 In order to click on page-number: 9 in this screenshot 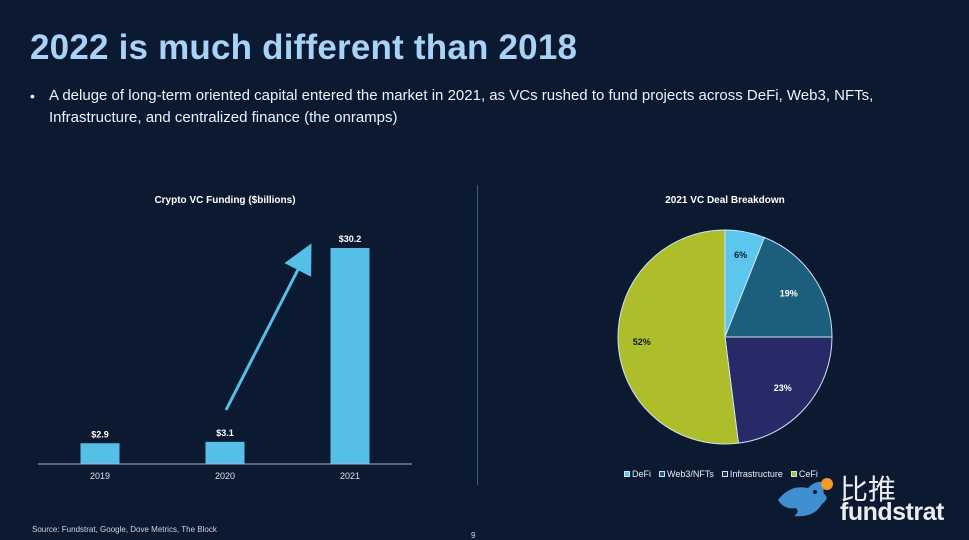, I will do `click(473, 535)`.